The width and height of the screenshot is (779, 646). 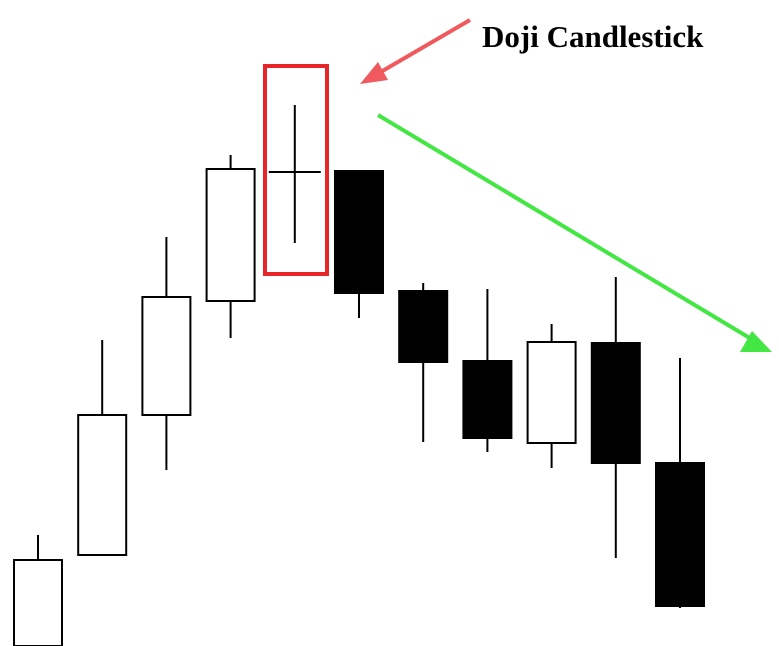 I want to click on red-arrow, so click(x=416, y=51).